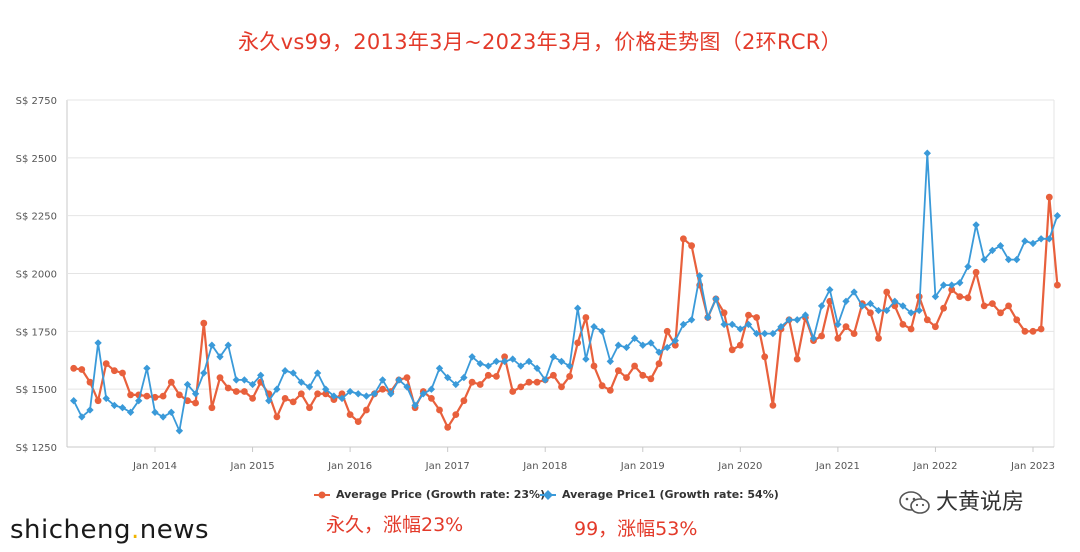 The image size is (1080, 552). I want to click on x-tick-label: Jan 2021, so click(837, 466).